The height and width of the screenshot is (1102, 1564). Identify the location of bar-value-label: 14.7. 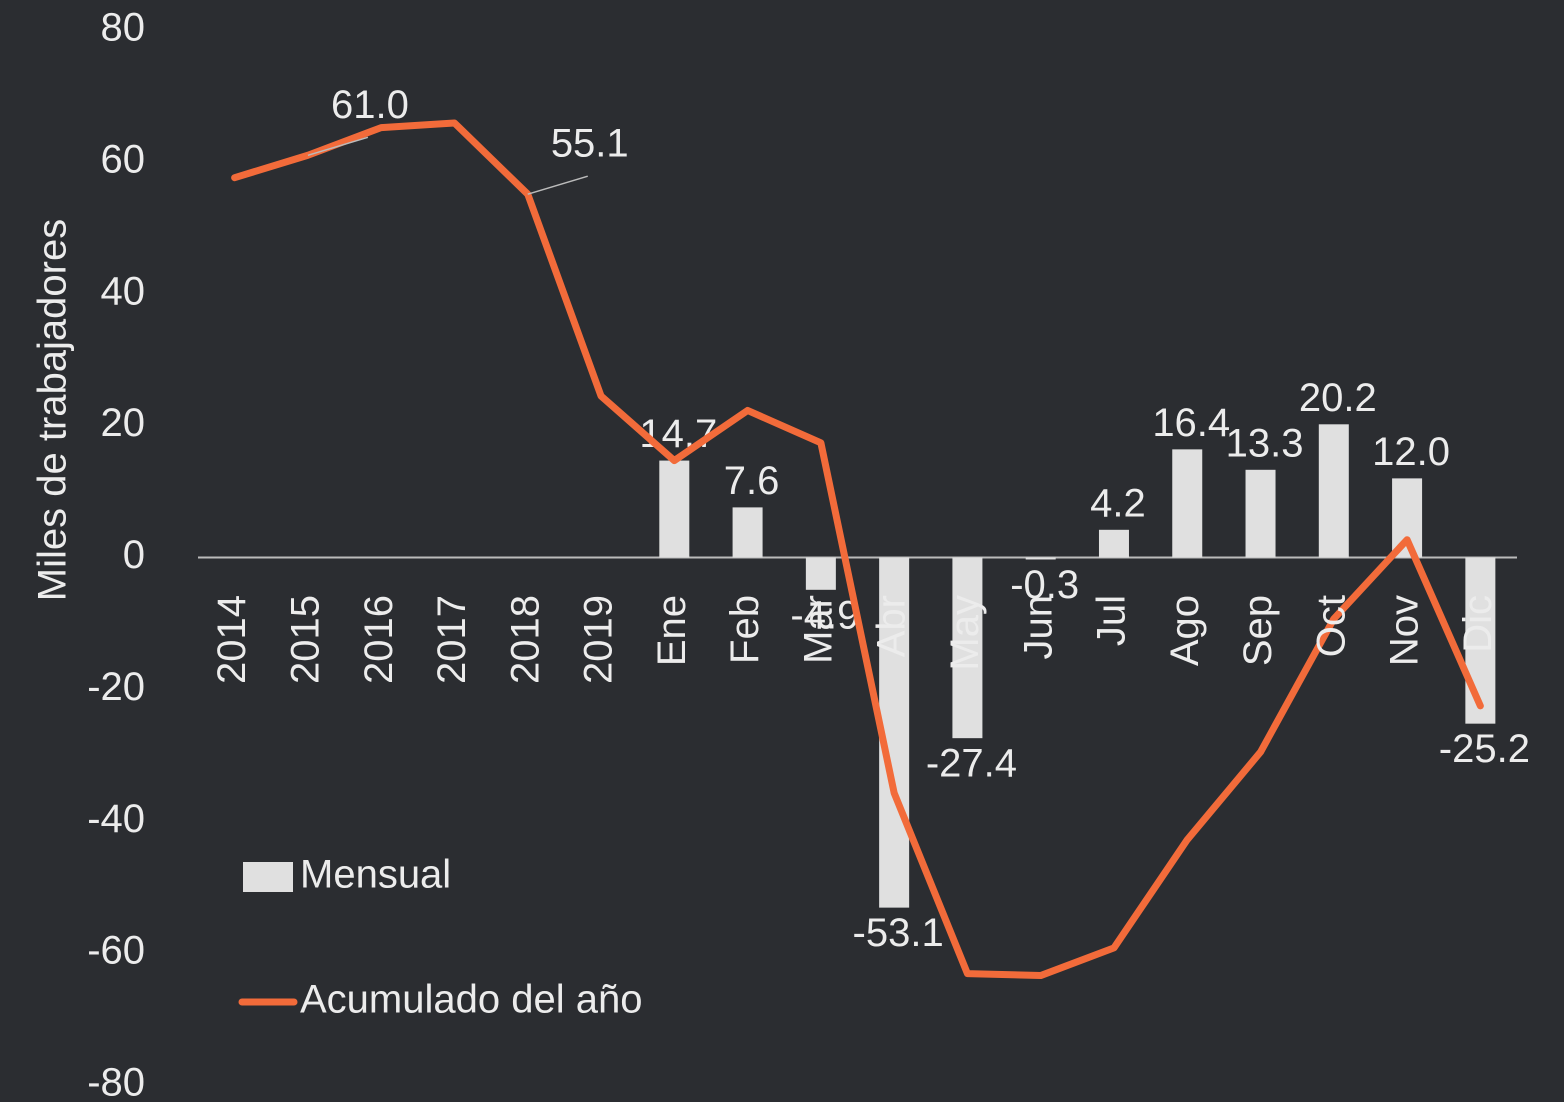
(678, 434).